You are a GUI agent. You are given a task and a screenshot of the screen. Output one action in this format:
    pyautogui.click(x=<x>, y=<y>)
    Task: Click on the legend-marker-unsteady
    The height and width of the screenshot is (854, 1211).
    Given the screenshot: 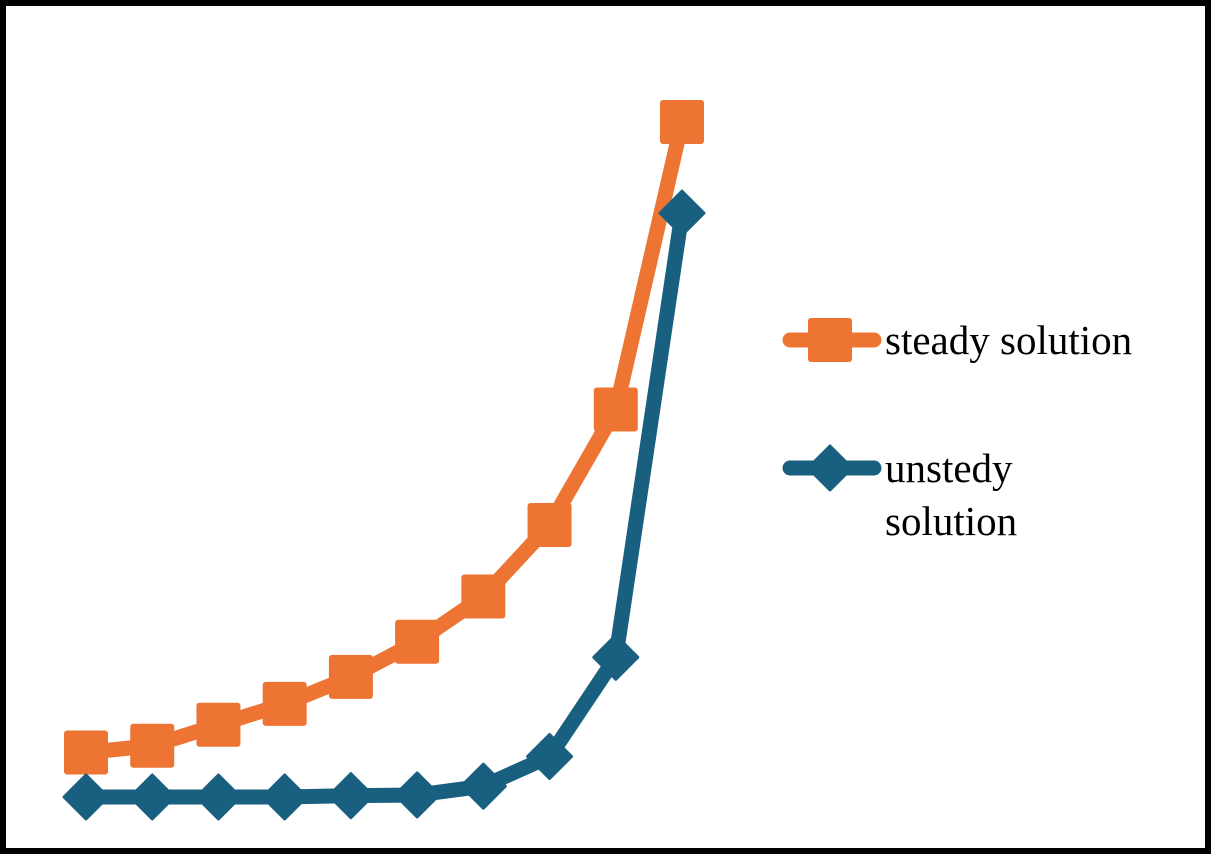 What is the action you would take?
    pyautogui.click(x=830, y=468)
    